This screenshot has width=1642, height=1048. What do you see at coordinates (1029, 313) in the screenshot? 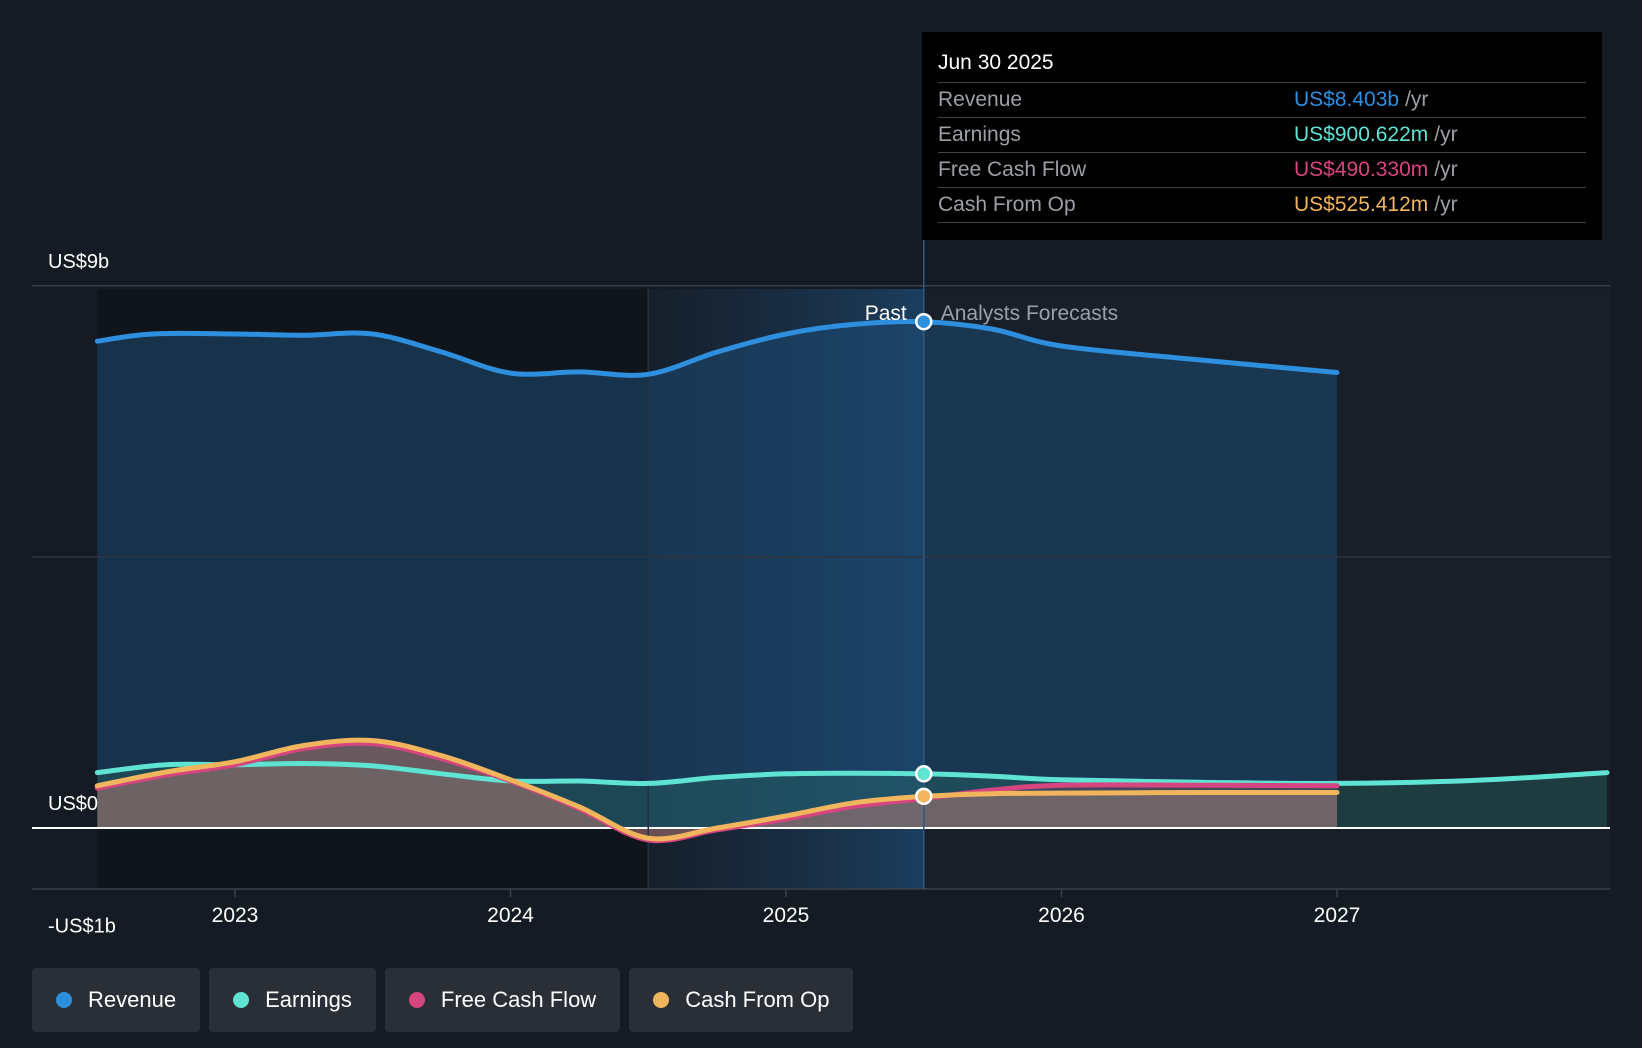
I see `forecast-label: Analysts Forecasts` at bounding box center [1029, 313].